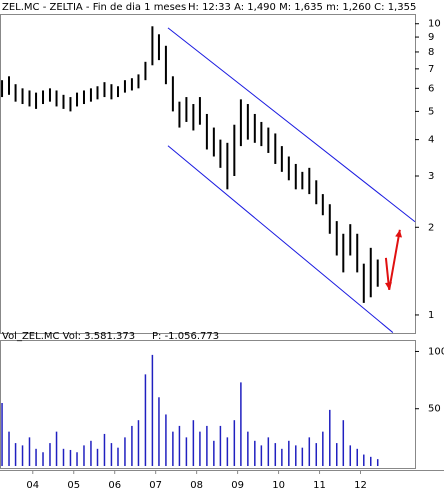 This screenshot has height=496, width=444. Describe the element at coordinates (434, 24) in the screenshot. I see `y-tick-label: 10` at that location.